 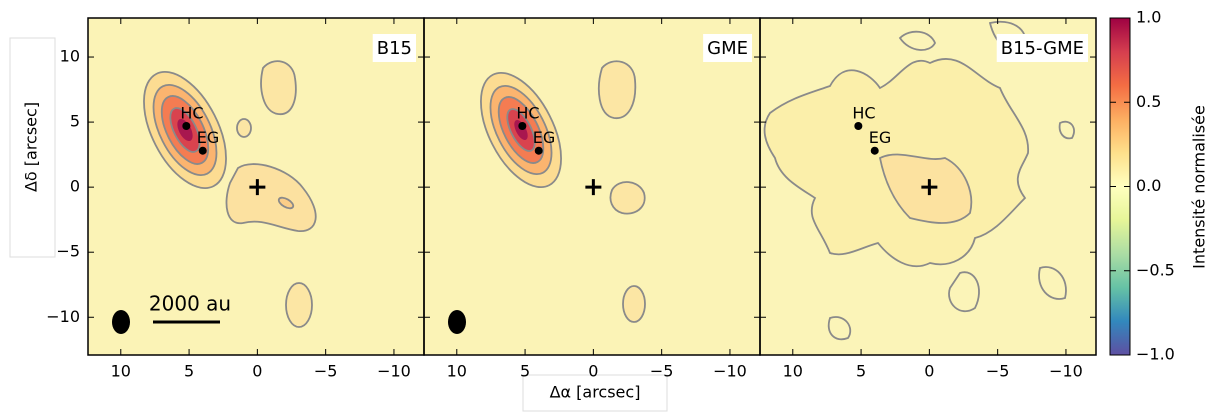 I want to click on y-tick-label: −5, so click(x=68, y=251).